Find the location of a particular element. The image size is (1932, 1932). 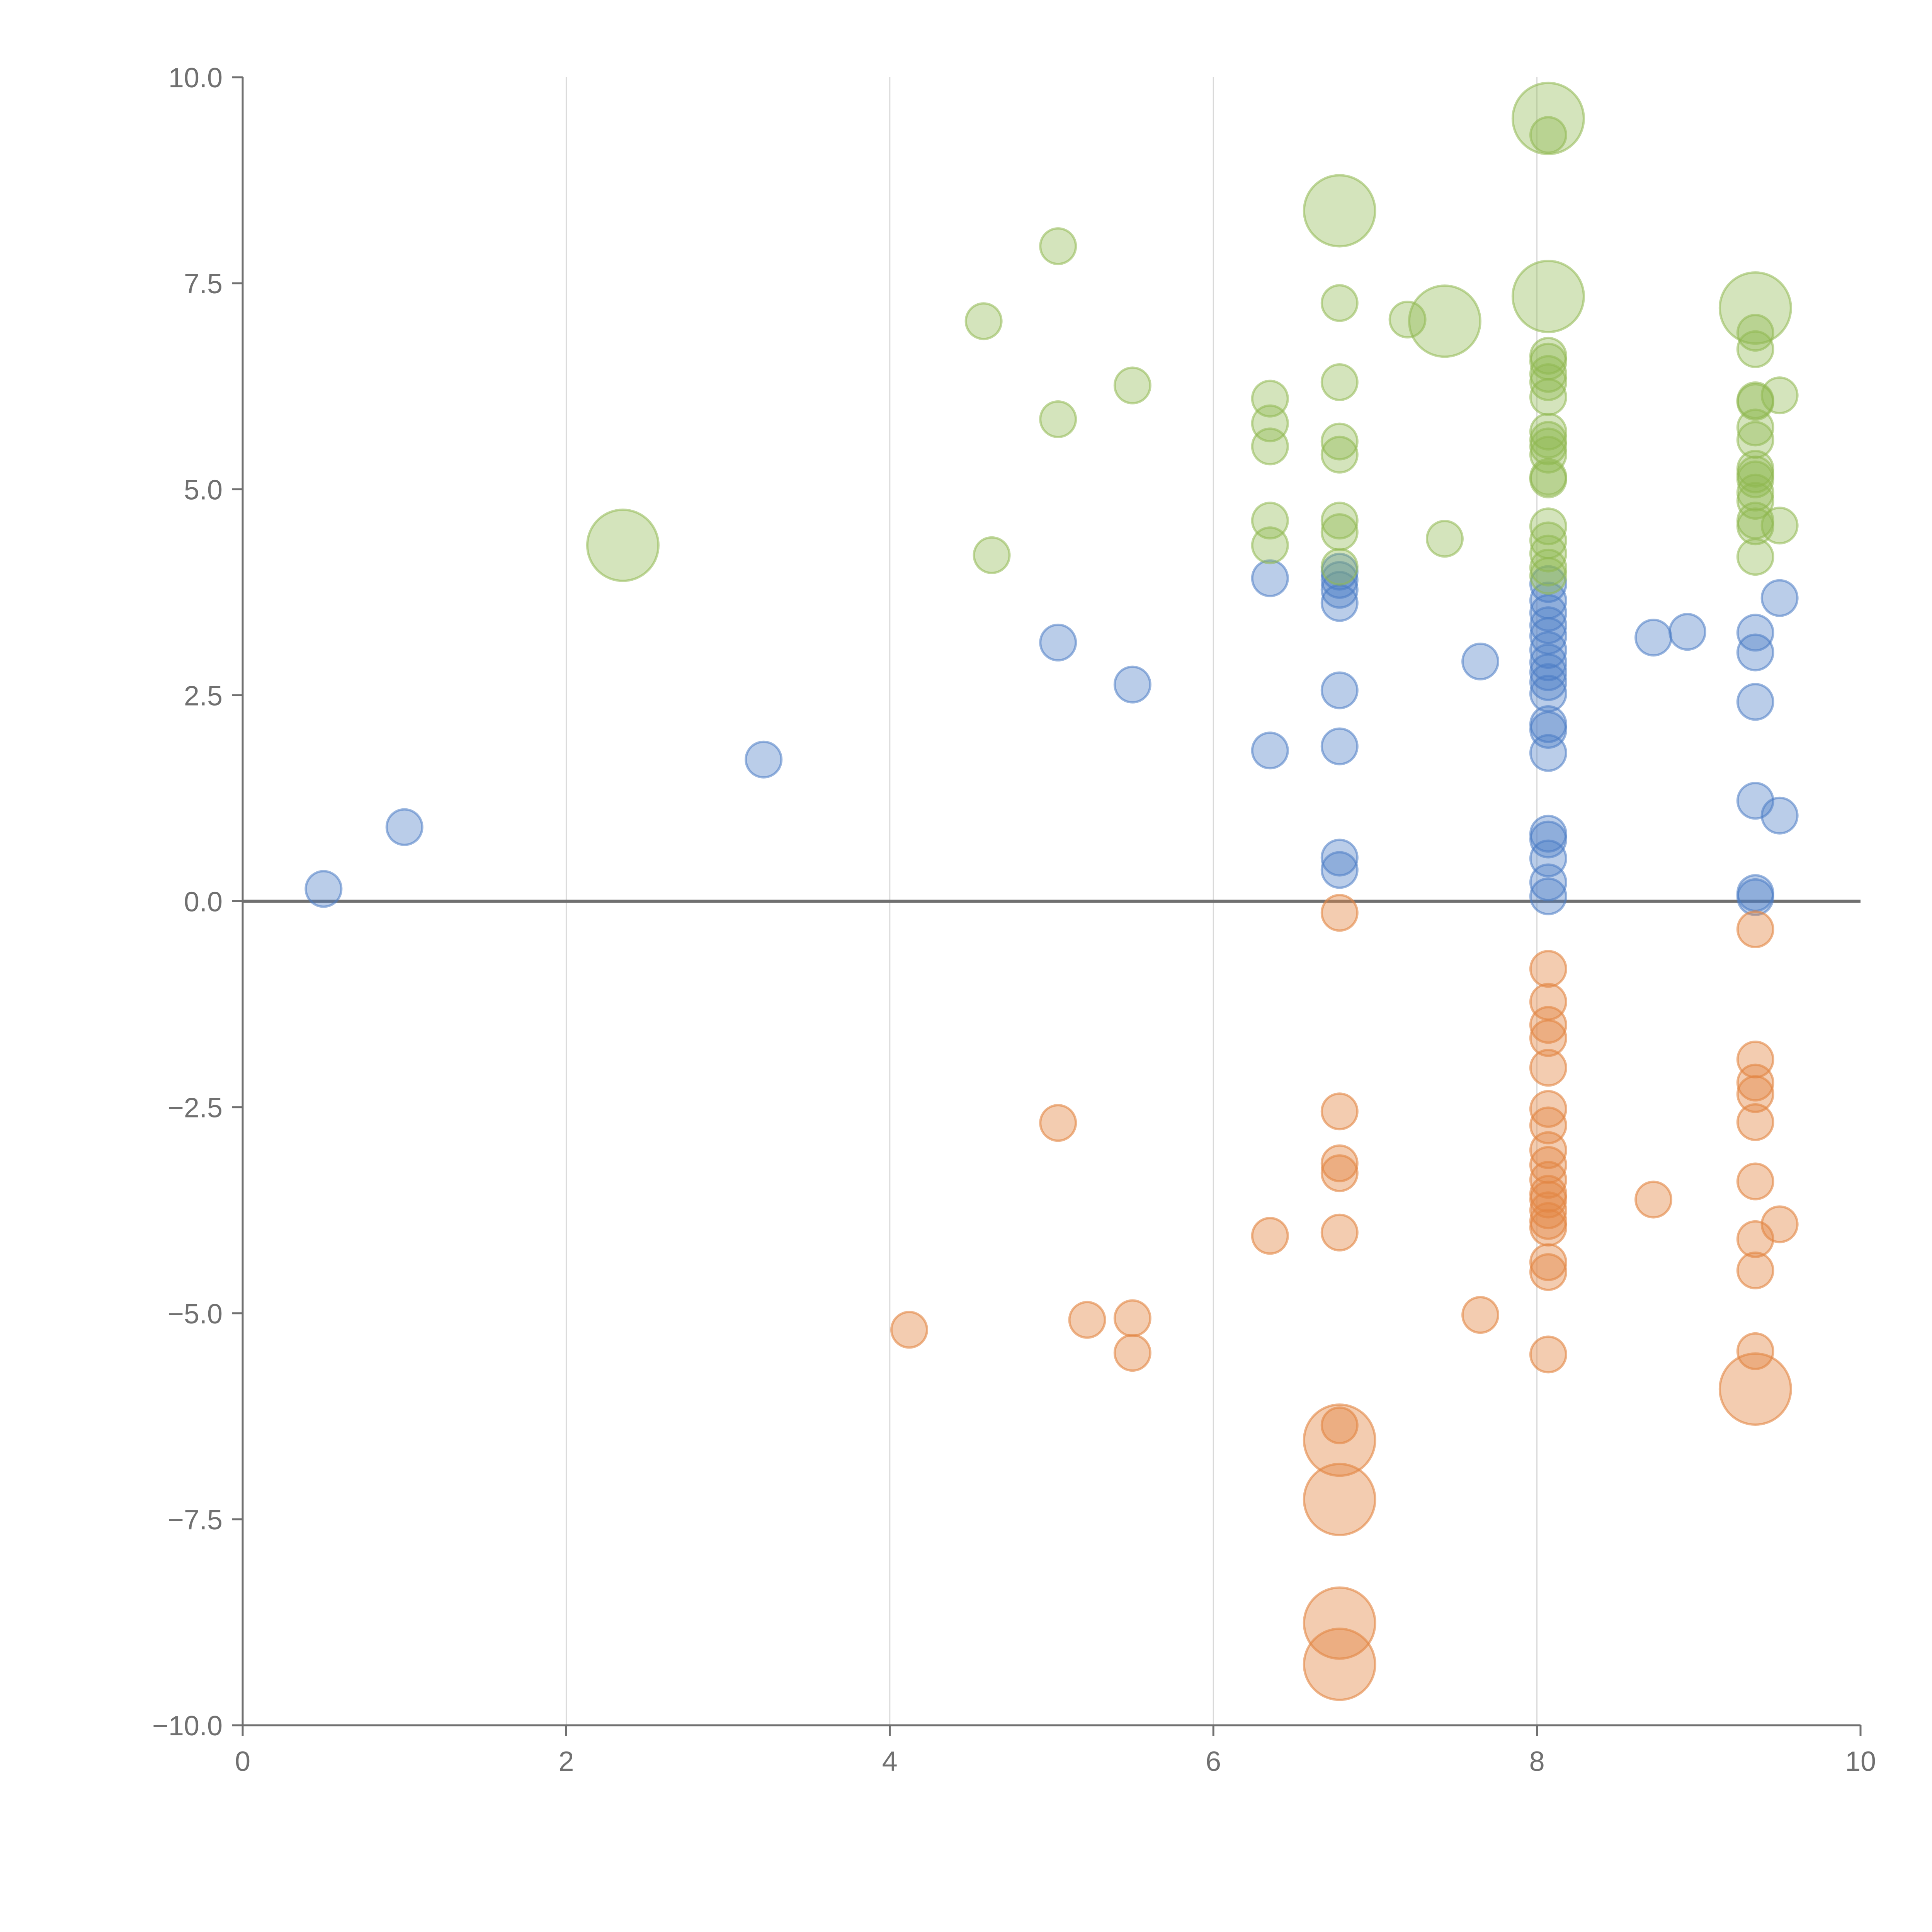

x-tick-label: 4 is located at coordinates (890, 1761).